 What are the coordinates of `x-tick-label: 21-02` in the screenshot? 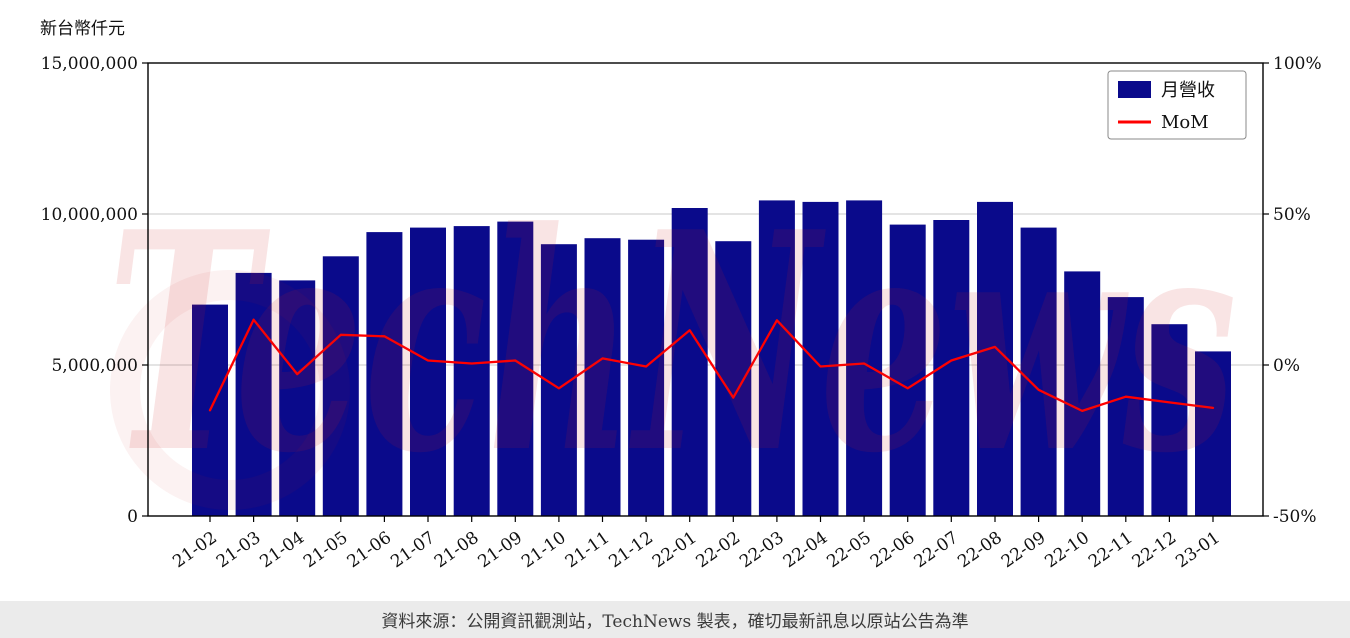 It's located at (195, 550).